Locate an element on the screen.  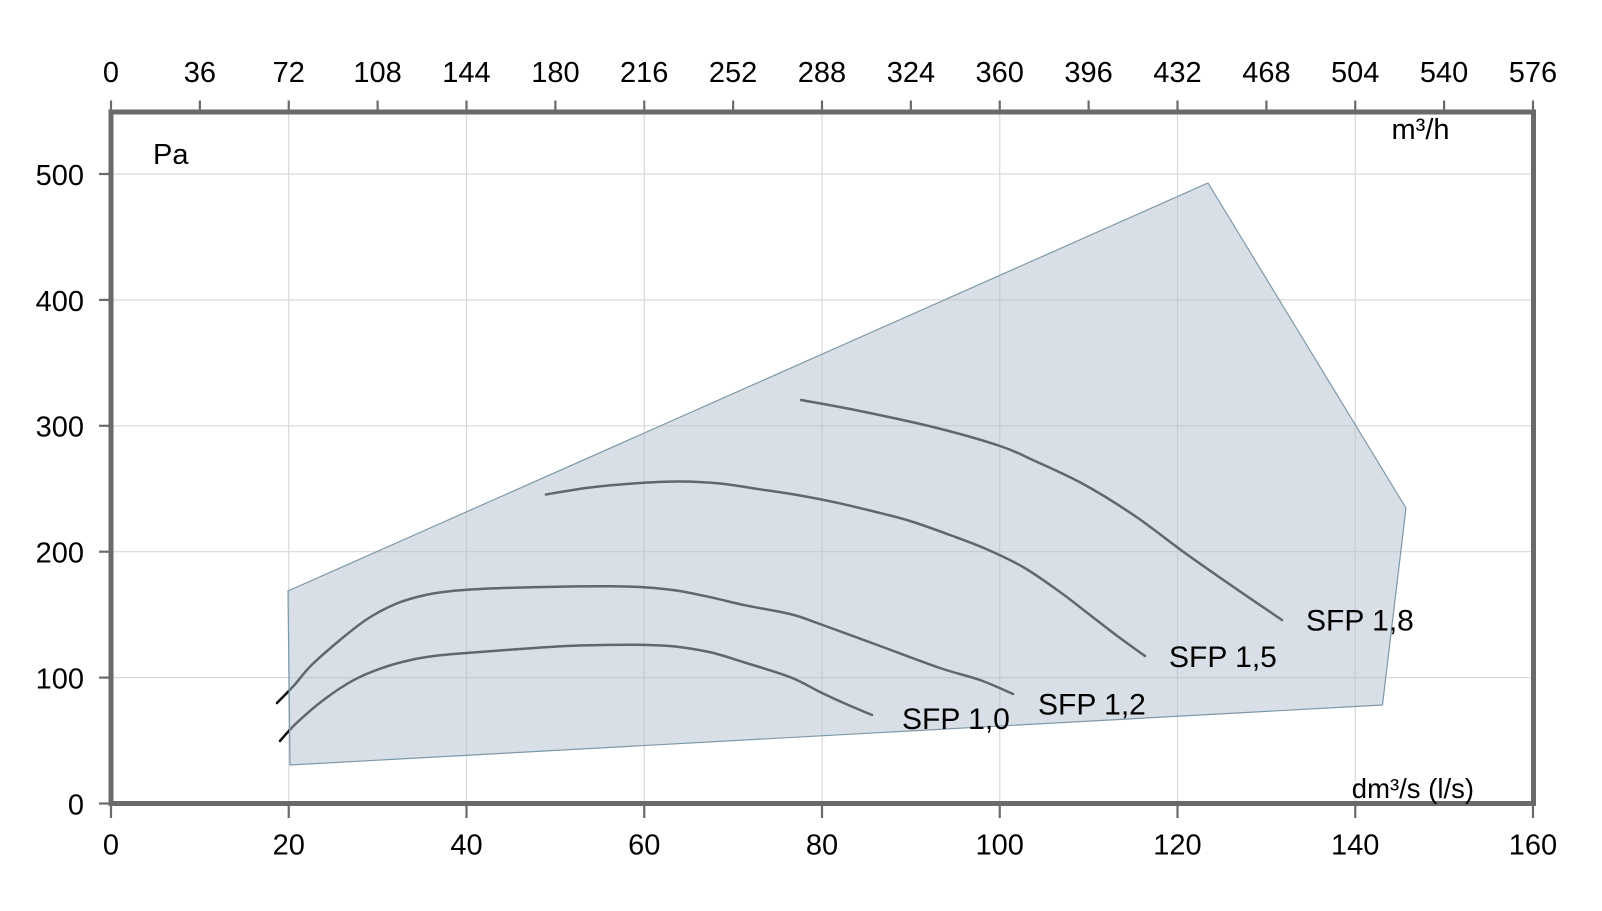
svg-text: 200 is located at coordinates (60, 554).